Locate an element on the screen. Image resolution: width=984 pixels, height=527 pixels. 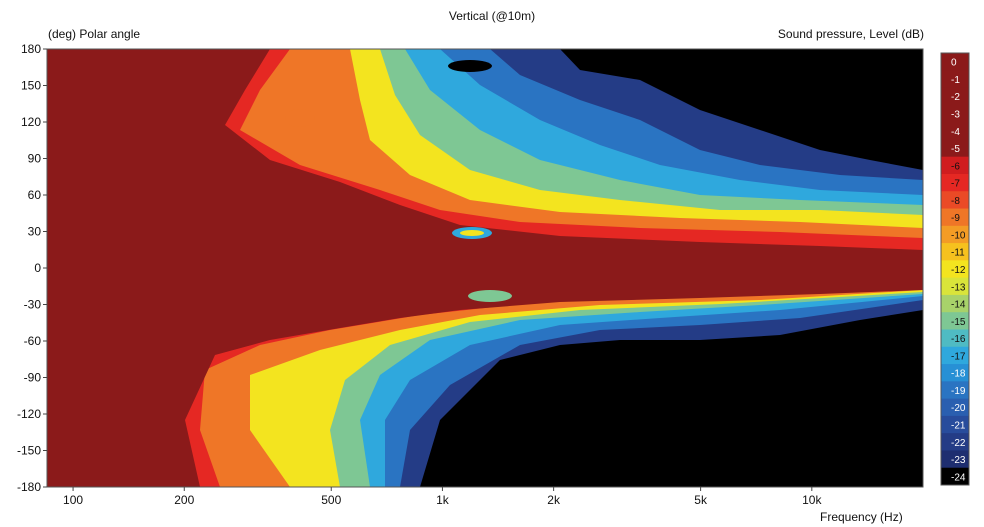
colorbar-label-item: -23 is located at coordinates (958, 460).